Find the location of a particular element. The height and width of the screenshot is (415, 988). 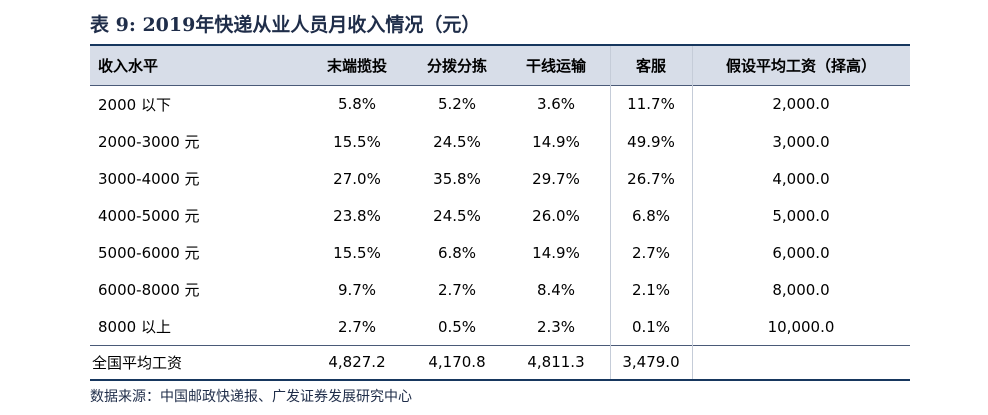

bottom-rule is located at coordinates (500, 380).